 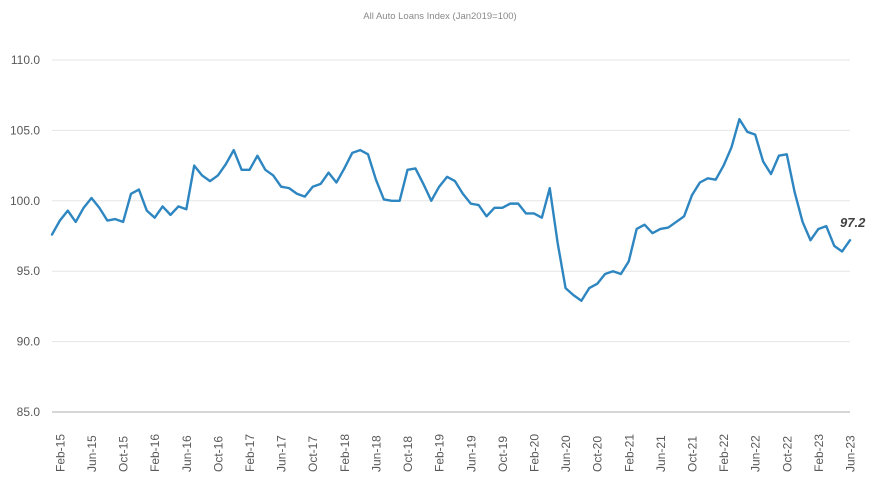 I want to click on x-tick-label: Oct-16, so click(x=218, y=454).